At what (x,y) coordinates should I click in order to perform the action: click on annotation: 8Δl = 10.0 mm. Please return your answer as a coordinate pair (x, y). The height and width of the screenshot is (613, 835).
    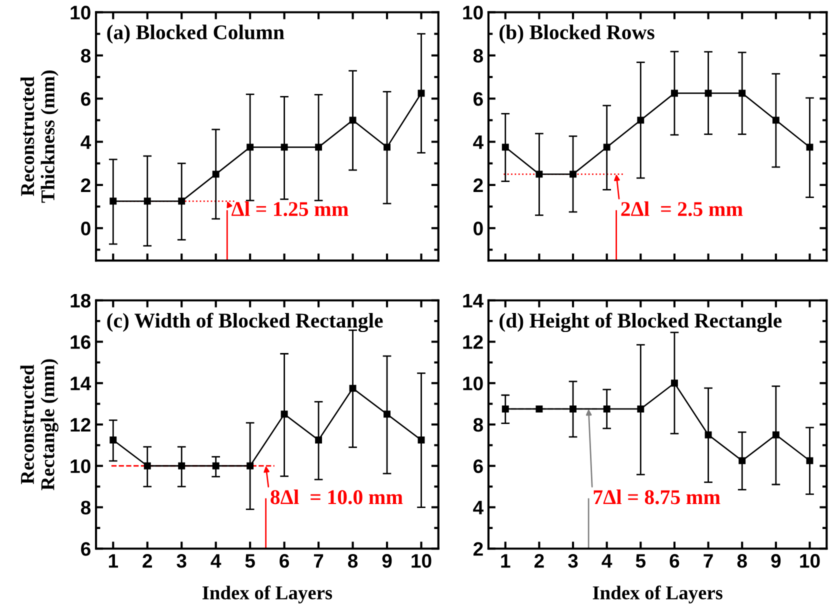
    Looking at the image, I should click on (336, 497).